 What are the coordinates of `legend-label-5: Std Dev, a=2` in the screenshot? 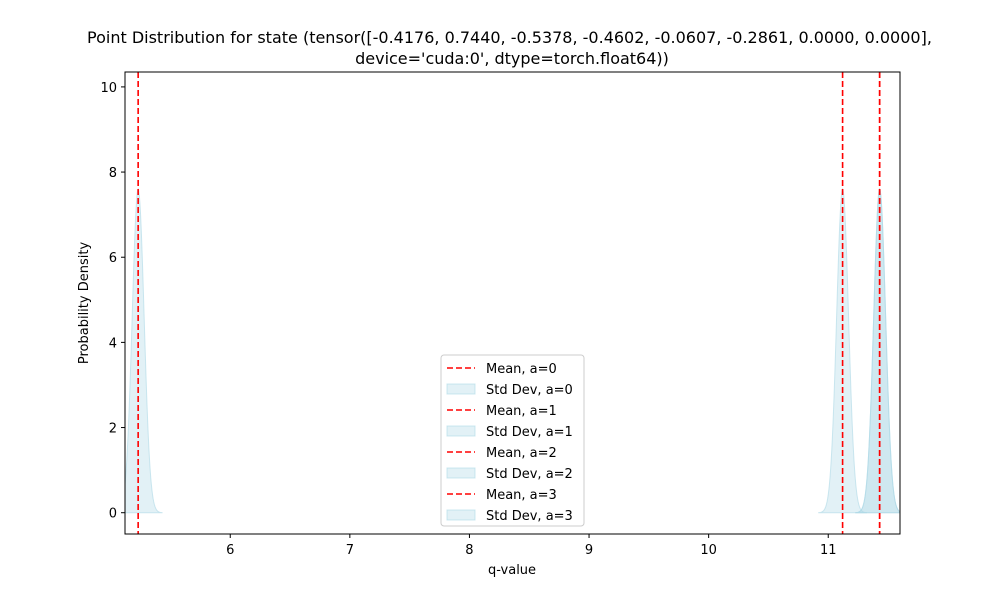 It's located at (529, 474).